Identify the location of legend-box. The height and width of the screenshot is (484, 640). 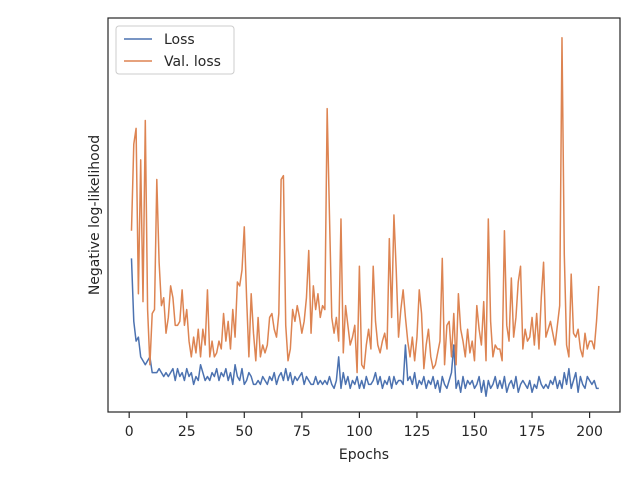
(175, 50).